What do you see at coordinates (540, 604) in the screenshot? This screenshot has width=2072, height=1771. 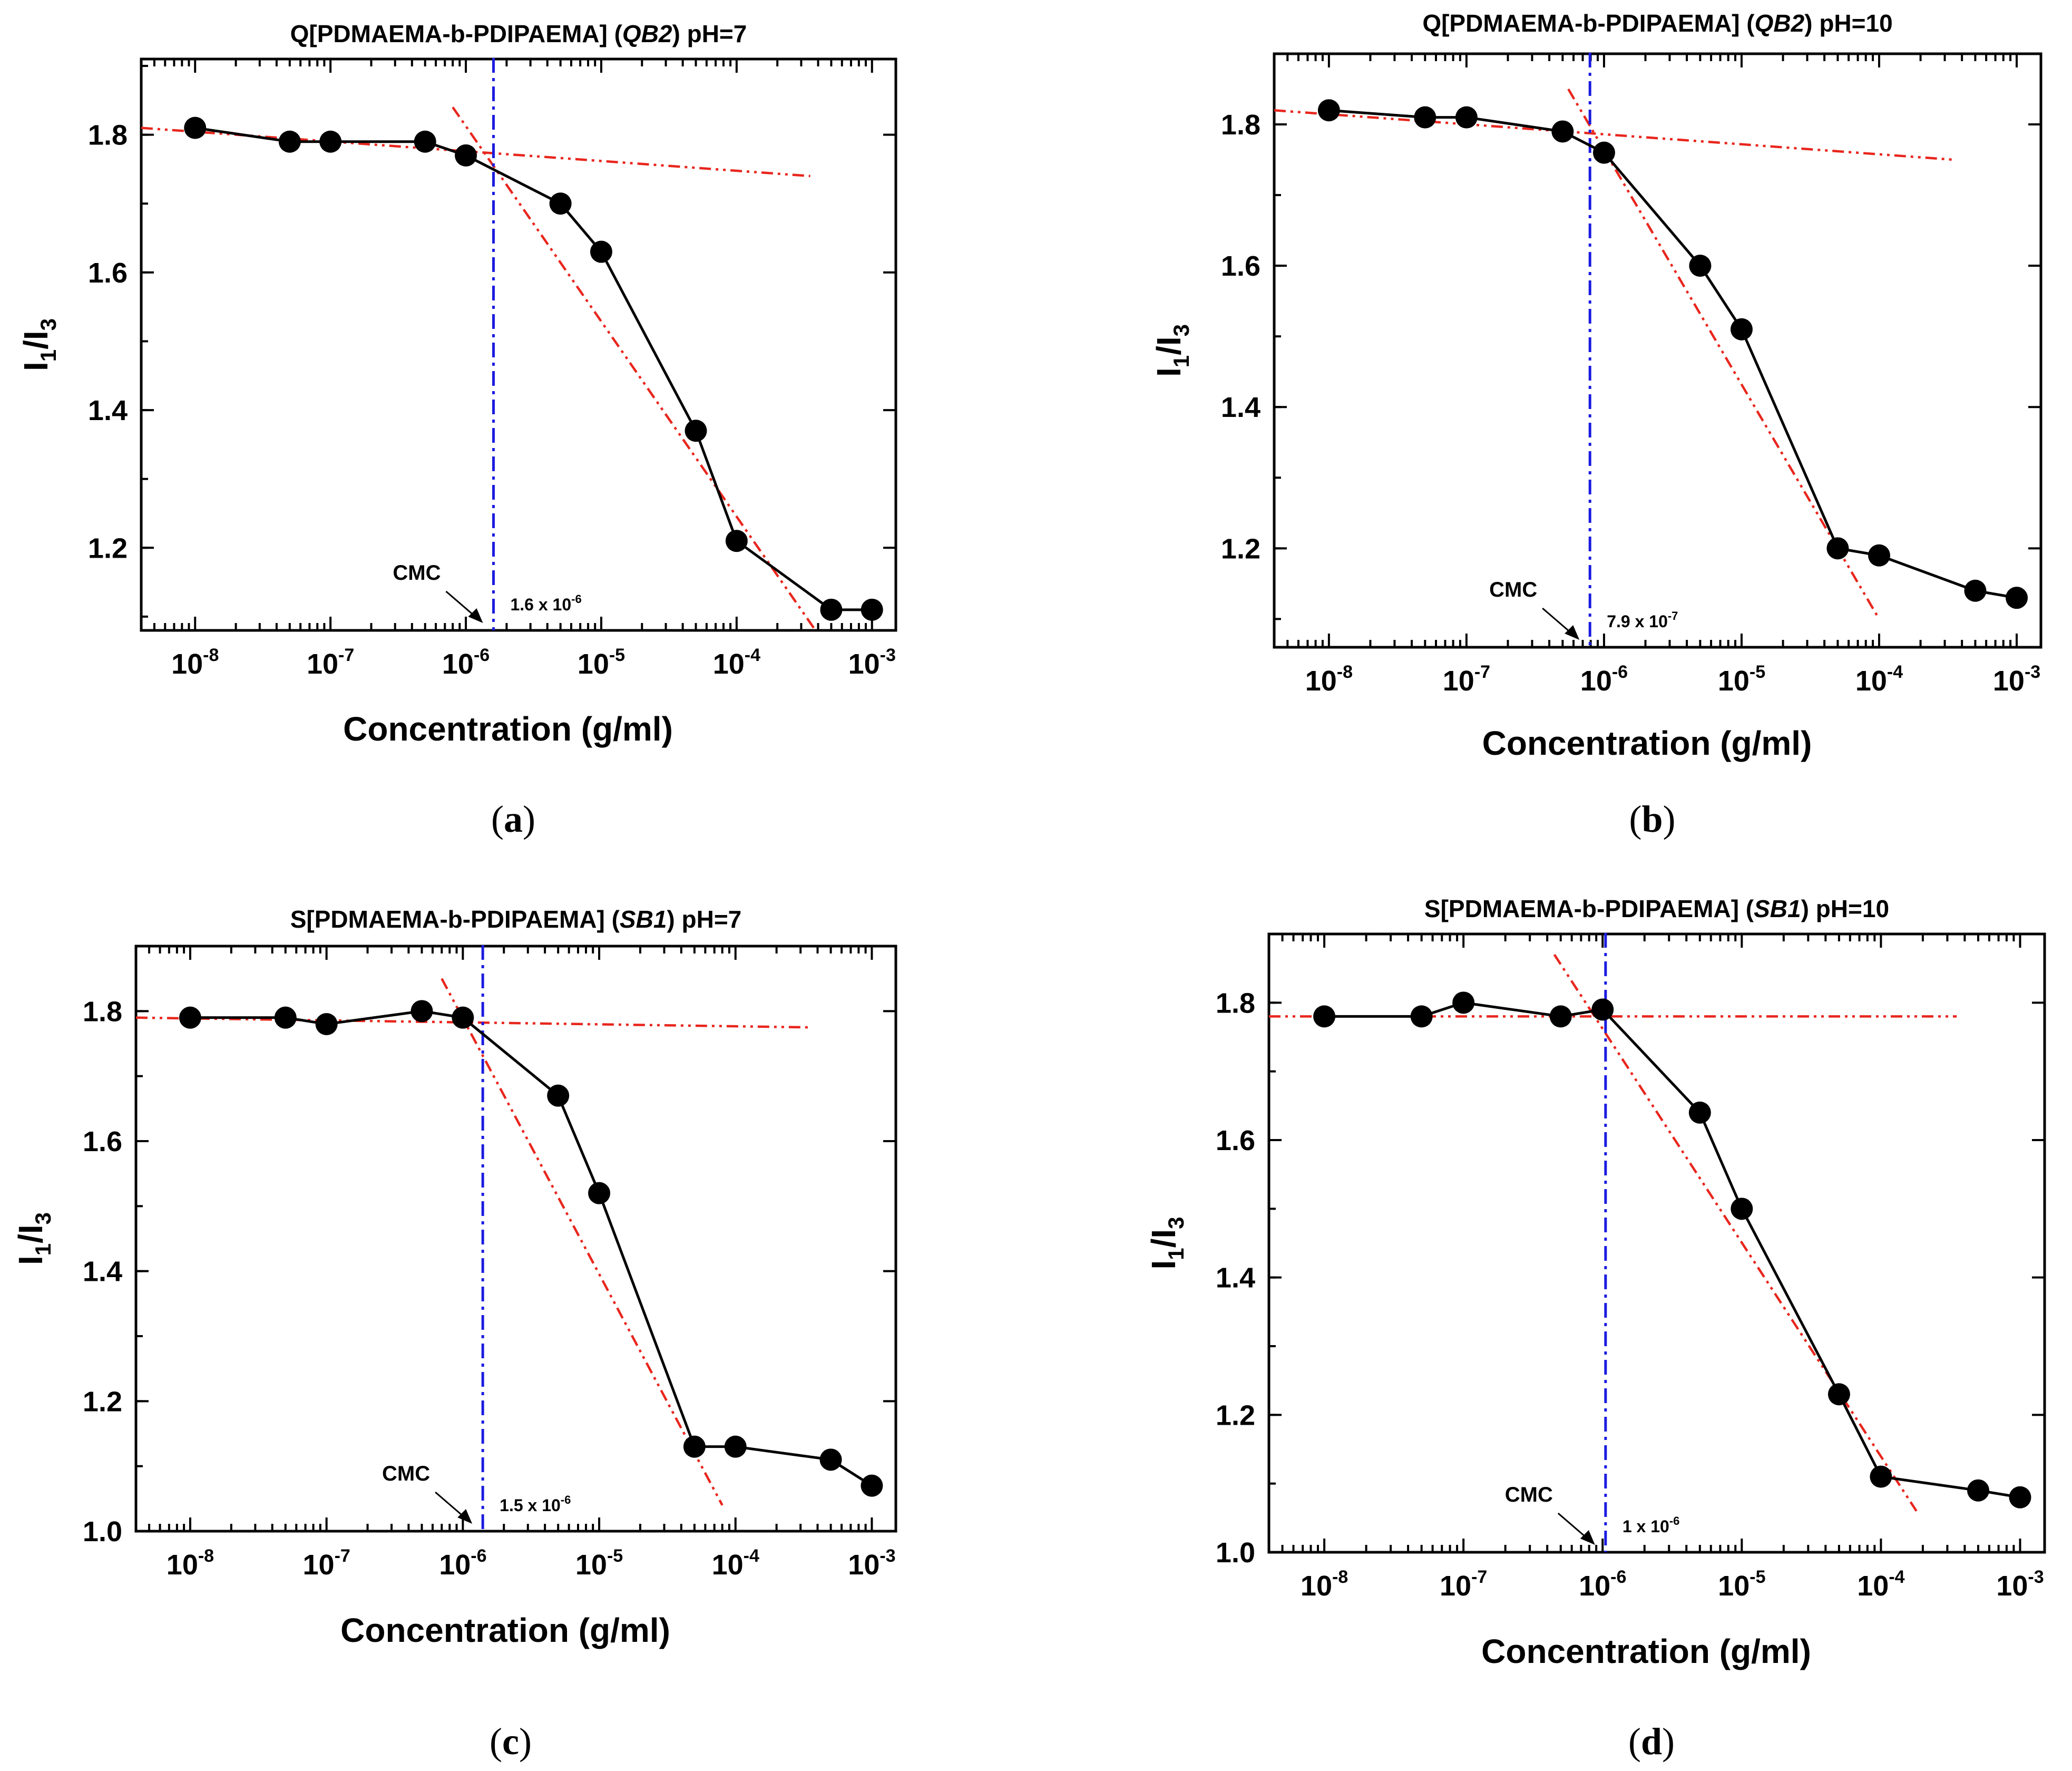 I see `cmc-value-mantissa: 1.6 x 10` at bounding box center [540, 604].